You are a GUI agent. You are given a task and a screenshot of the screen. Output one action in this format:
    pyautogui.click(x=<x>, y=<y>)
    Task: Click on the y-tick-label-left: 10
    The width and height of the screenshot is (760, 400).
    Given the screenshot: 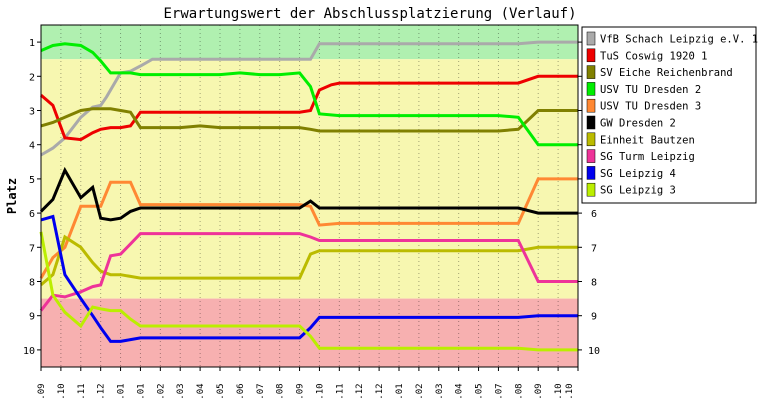 What is the action you would take?
    pyautogui.click(x=29, y=351)
    